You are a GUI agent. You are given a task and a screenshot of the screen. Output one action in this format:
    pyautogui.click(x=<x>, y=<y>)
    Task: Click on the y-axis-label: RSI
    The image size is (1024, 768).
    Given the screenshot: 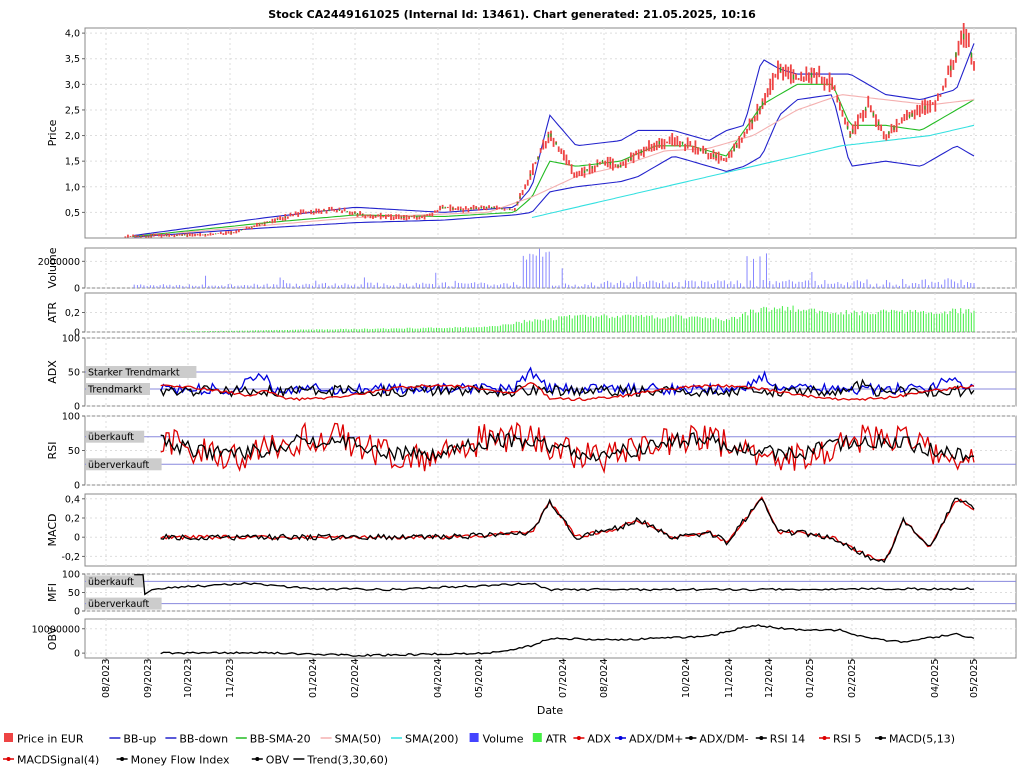 What is the action you would take?
    pyautogui.click(x=52, y=451)
    